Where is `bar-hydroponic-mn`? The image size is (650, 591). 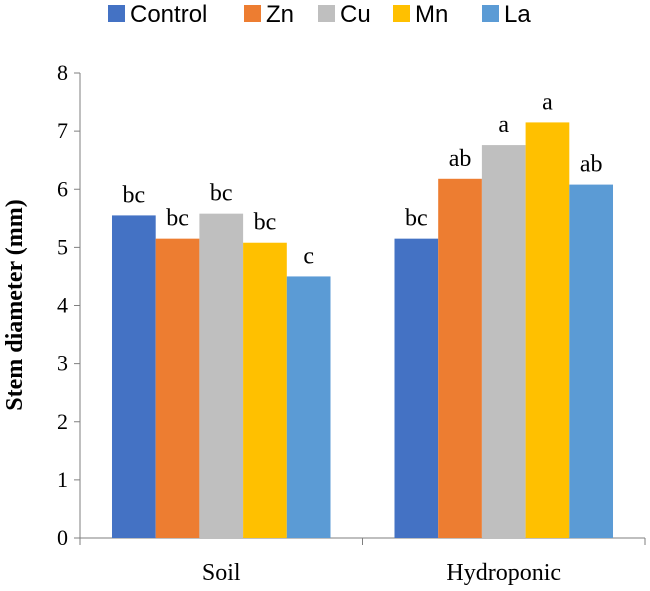 bar-hydroponic-mn is located at coordinates (547, 330).